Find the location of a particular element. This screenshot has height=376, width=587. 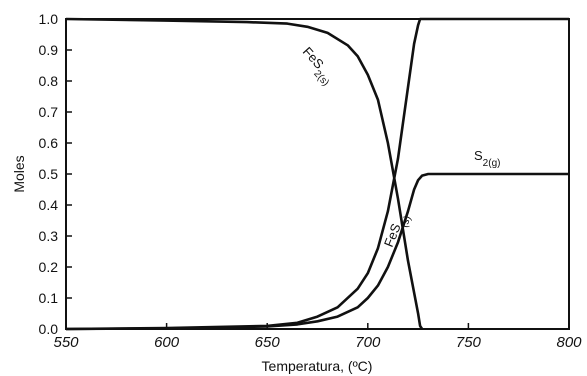

y-tick-label: 0.7 is located at coordinates (49, 112).